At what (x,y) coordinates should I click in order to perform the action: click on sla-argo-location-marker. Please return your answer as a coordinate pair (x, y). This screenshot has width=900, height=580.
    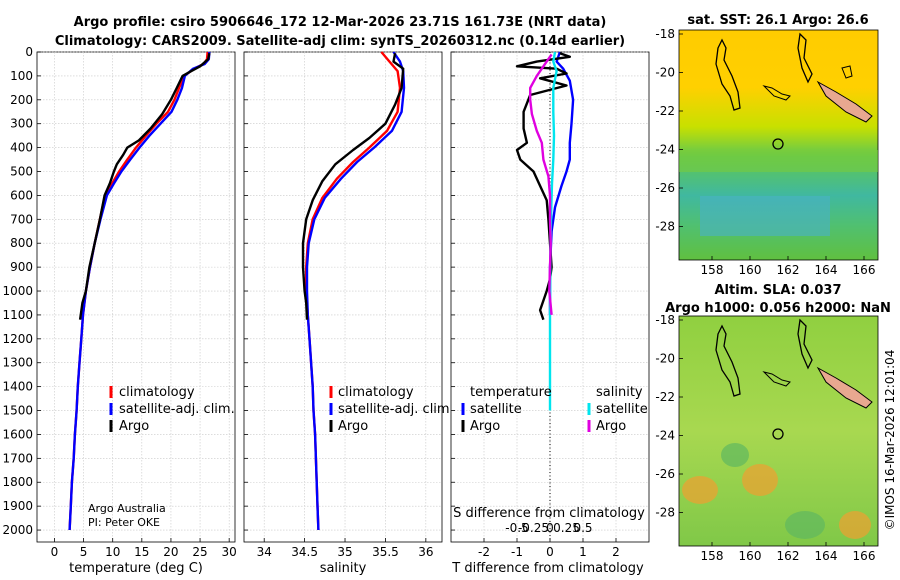
    Looking at the image, I should click on (778, 434).